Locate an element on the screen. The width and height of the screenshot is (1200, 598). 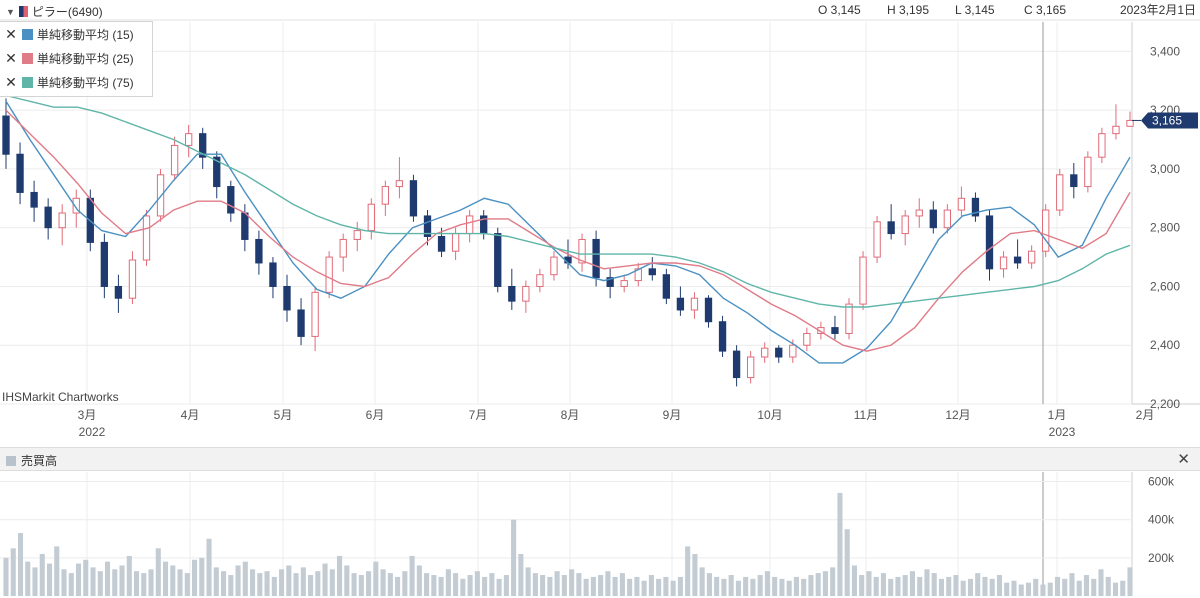
volume-tick-label: 600k is located at coordinates (1161, 482).